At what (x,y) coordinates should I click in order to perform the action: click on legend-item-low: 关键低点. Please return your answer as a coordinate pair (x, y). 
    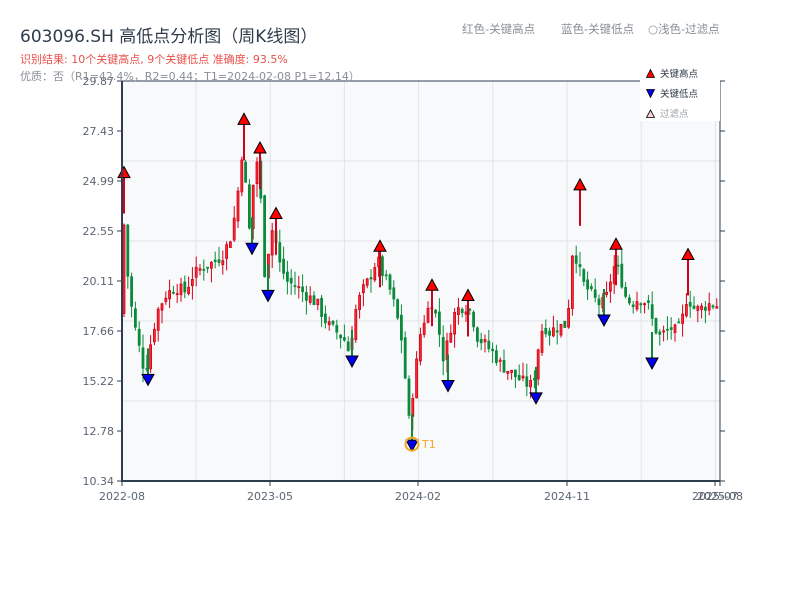
    Looking at the image, I should click on (672, 93).